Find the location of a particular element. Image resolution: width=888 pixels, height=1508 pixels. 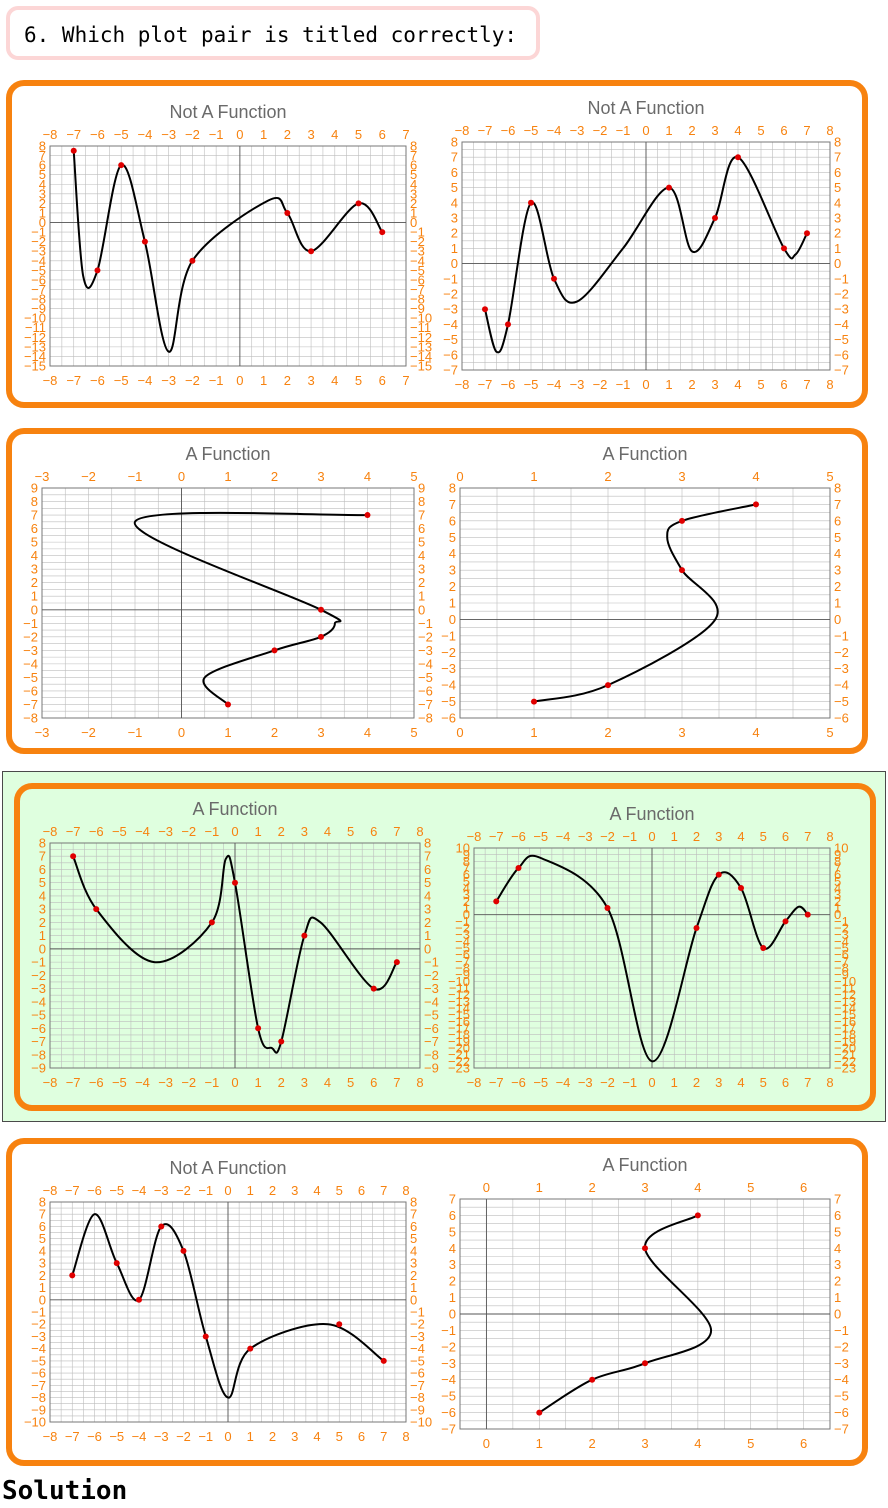

question-box: 6. Which plot pair is titled correctly: is located at coordinates (273, 33).